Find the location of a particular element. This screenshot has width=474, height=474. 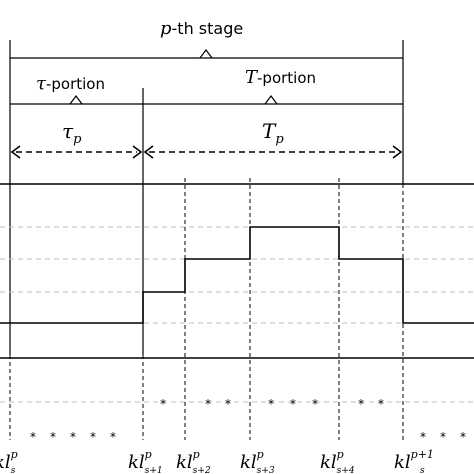

tau-p-label: τp is located at coordinates (72, 133).